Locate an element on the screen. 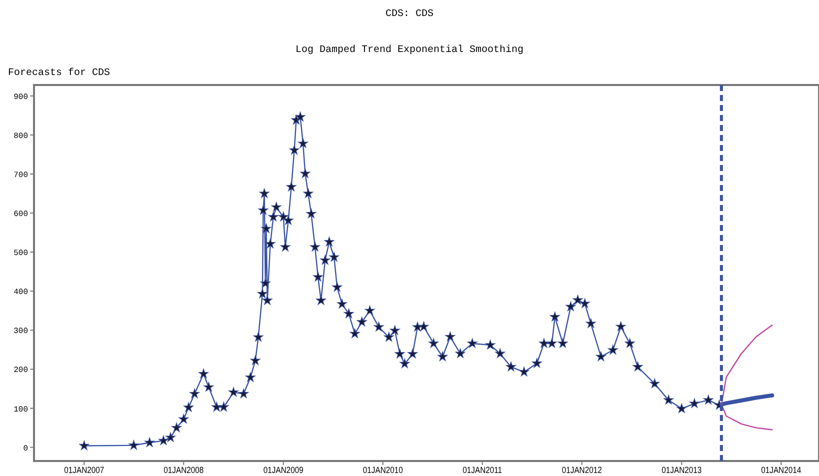 This screenshot has width=819, height=476. x-tick-label: 01JAN2008 is located at coordinates (184, 470).